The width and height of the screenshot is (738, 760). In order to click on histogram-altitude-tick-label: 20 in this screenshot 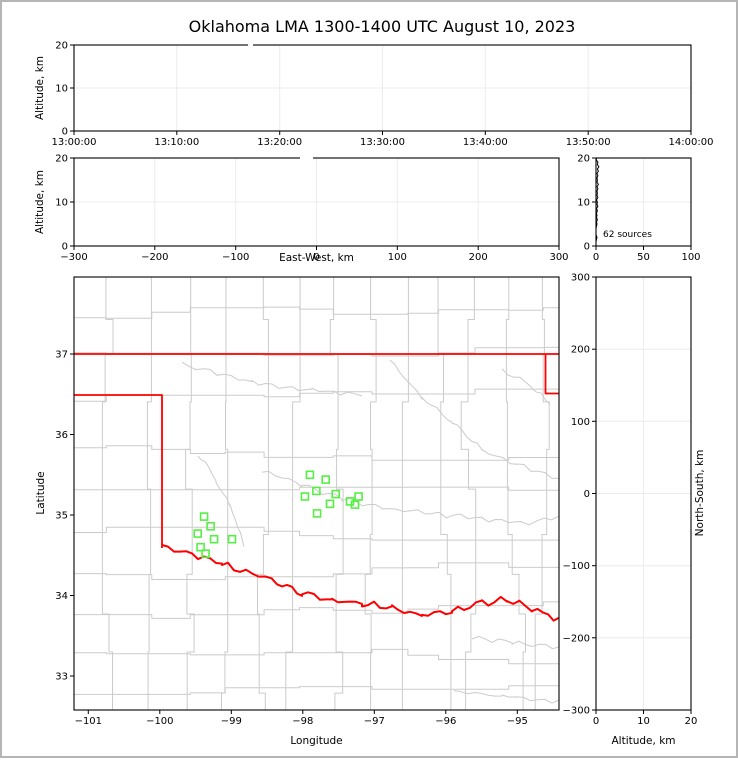, I will do `click(583, 159)`.